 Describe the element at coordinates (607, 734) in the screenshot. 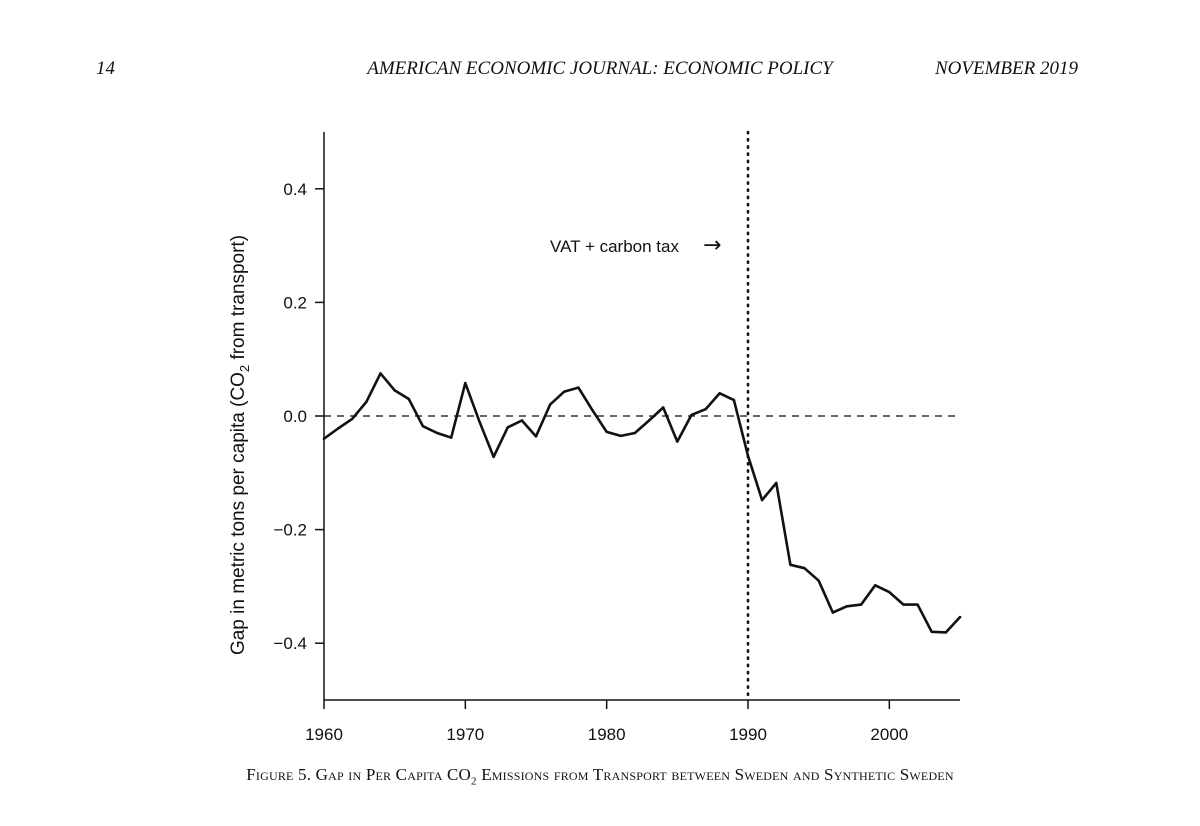

I see `x-tick-label: 1980` at that location.